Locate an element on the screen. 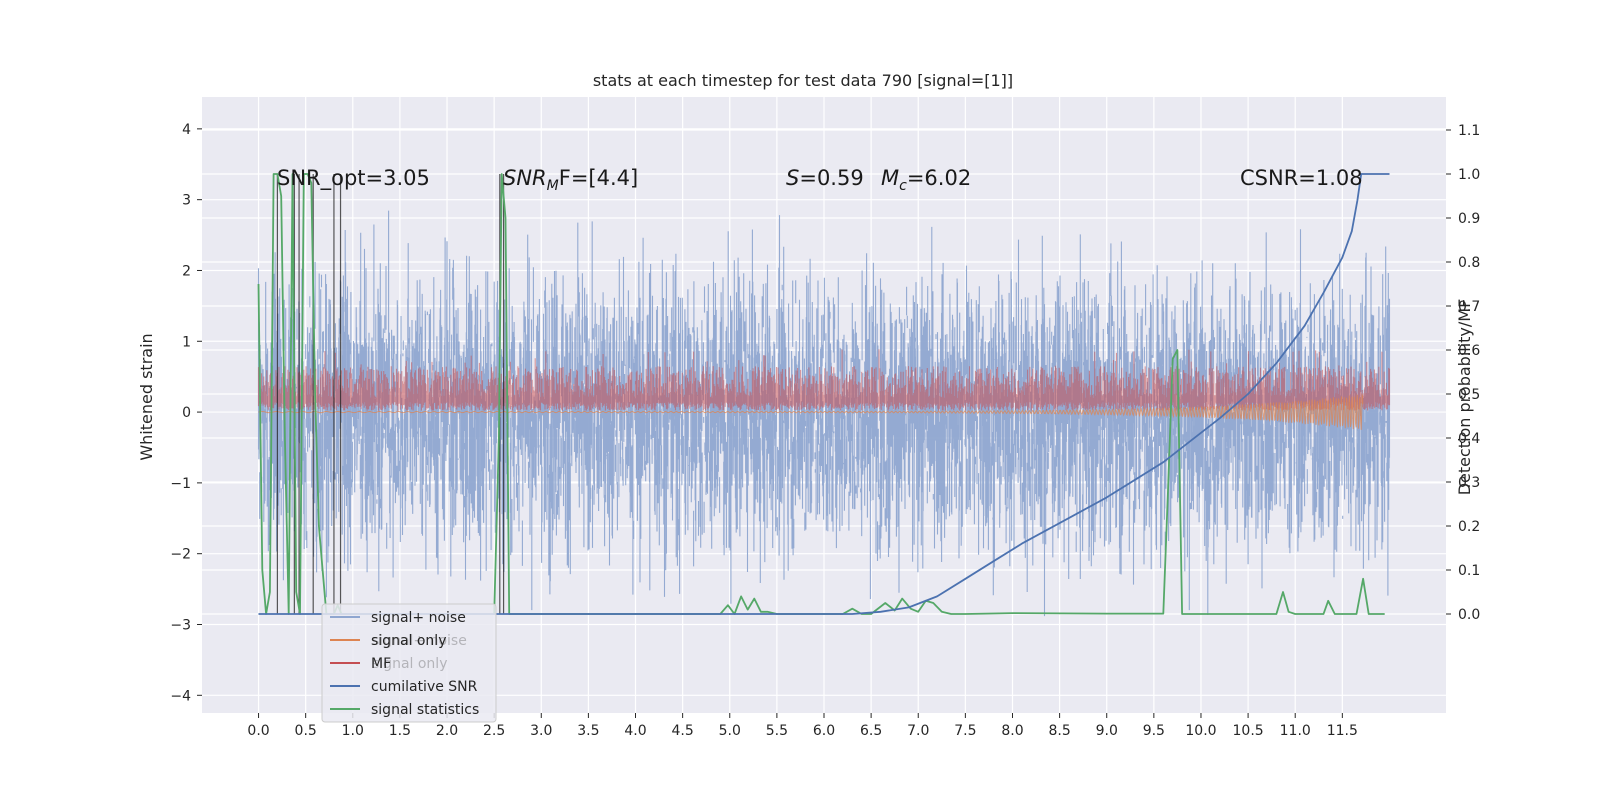 This screenshot has width=1600, height=800. annotation-csnr: CSNR=1.08 is located at coordinates (1301, 178).